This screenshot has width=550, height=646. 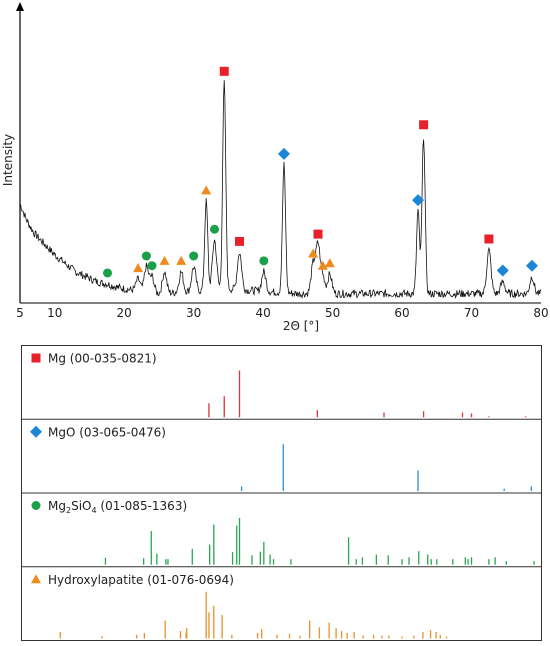 What do you see at coordinates (54, 313) in the screenshot?
I see `x-tick-label: 10` at bounding box center [54, 313].